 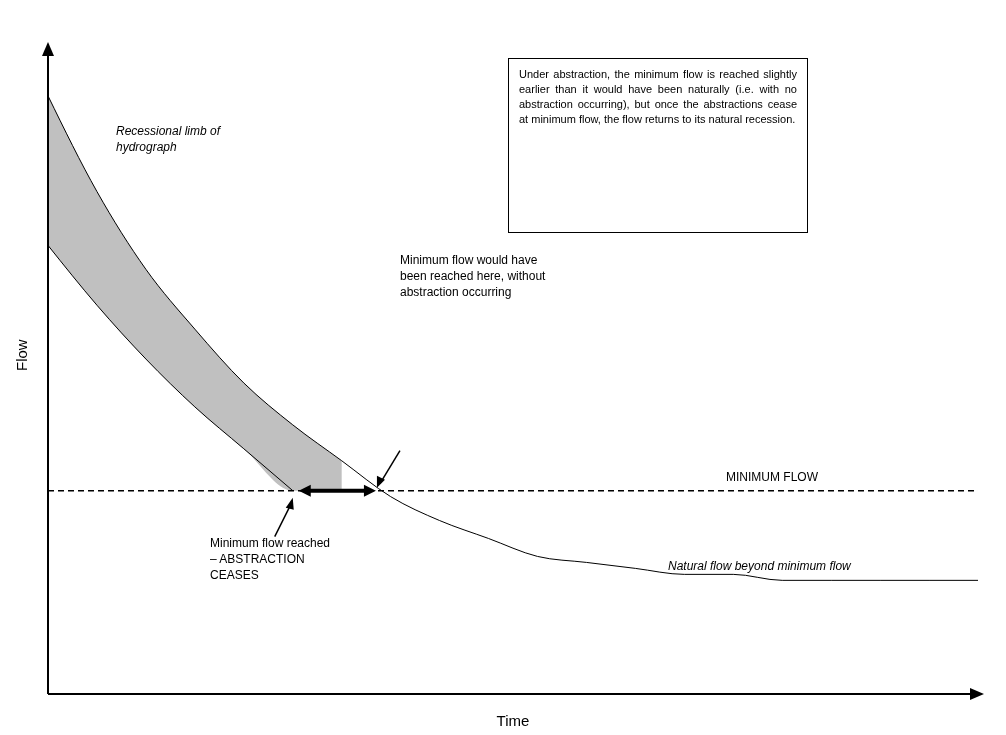 What do you see at coordinates (513, 720) in the screenshot?
I see `x-axis-title: Time` at bounding box center [513, 720].